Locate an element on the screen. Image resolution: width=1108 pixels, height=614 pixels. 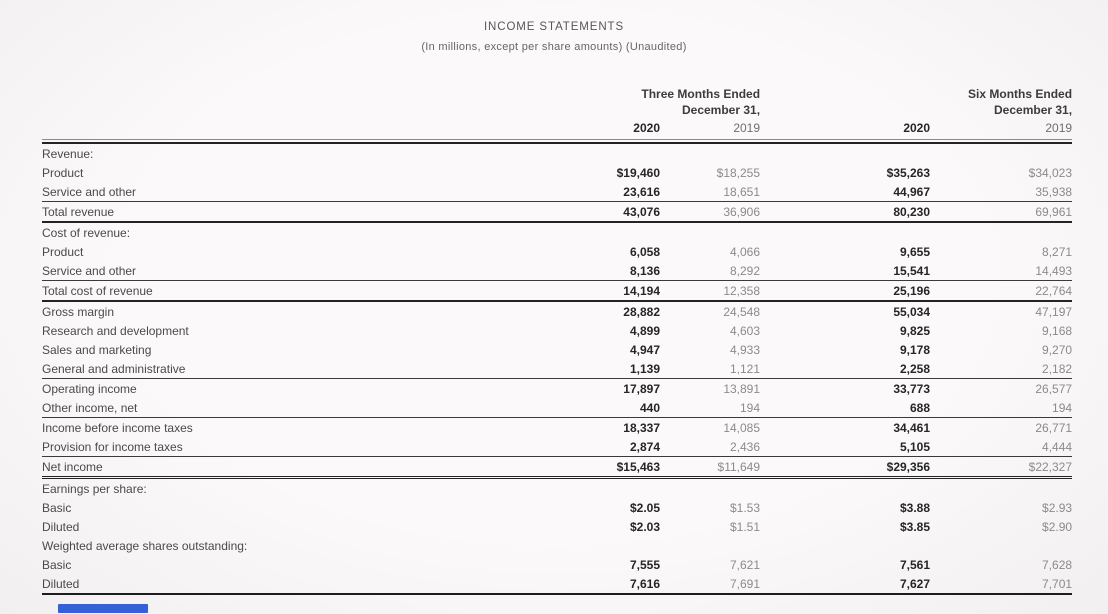
cell-value: $3.88 is located at coordinates (915, 507).